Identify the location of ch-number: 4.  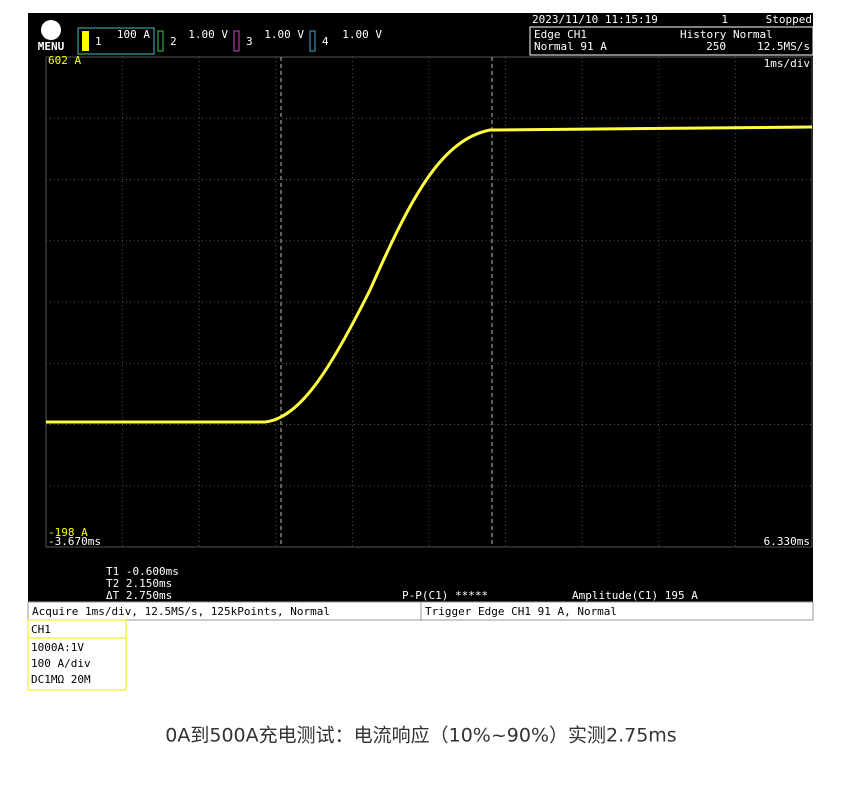
(325, 41).